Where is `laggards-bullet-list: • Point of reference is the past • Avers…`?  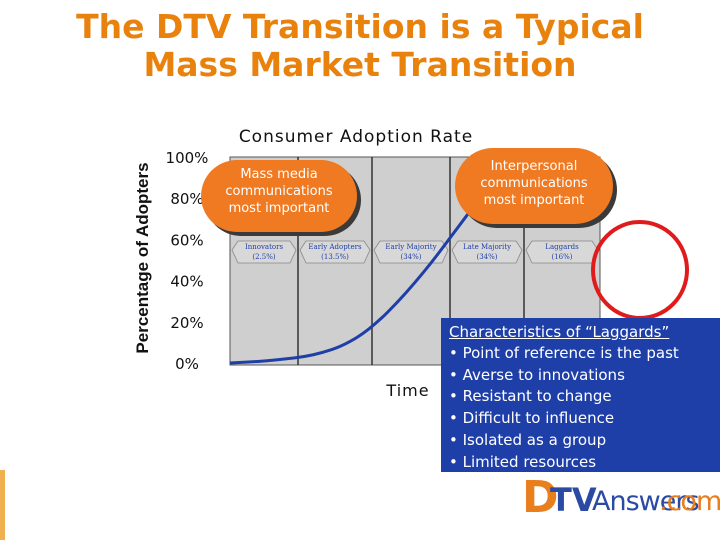
laggards-bullet-list: • Point of reference is the past • Avers… is located at coordinates (580, 408).